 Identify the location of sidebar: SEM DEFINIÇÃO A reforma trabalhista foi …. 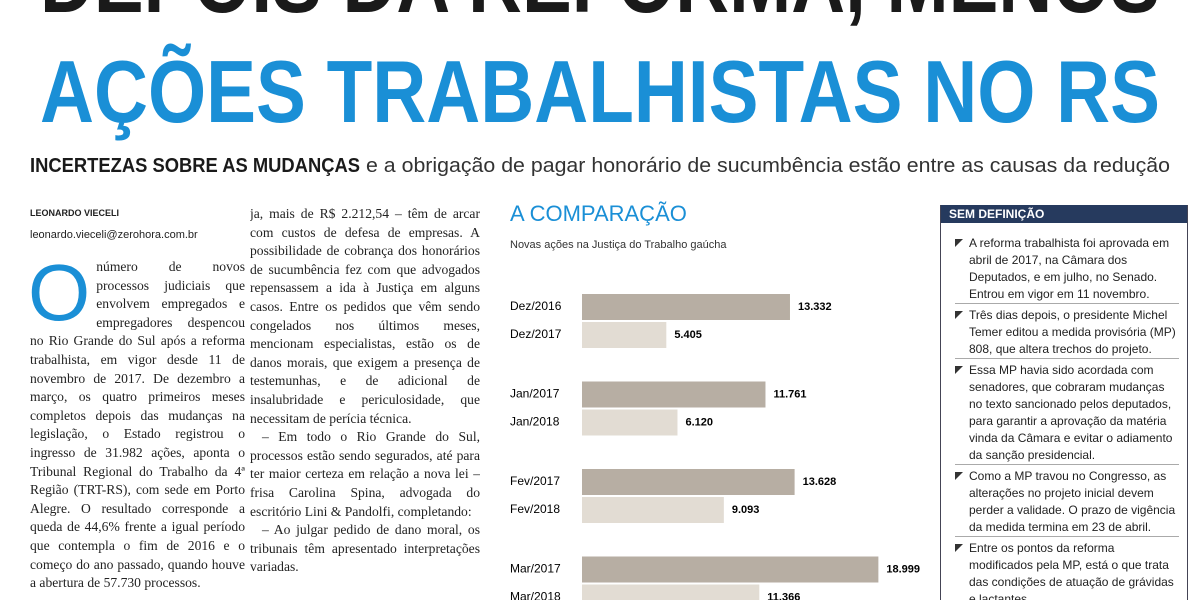
(1064, 402).